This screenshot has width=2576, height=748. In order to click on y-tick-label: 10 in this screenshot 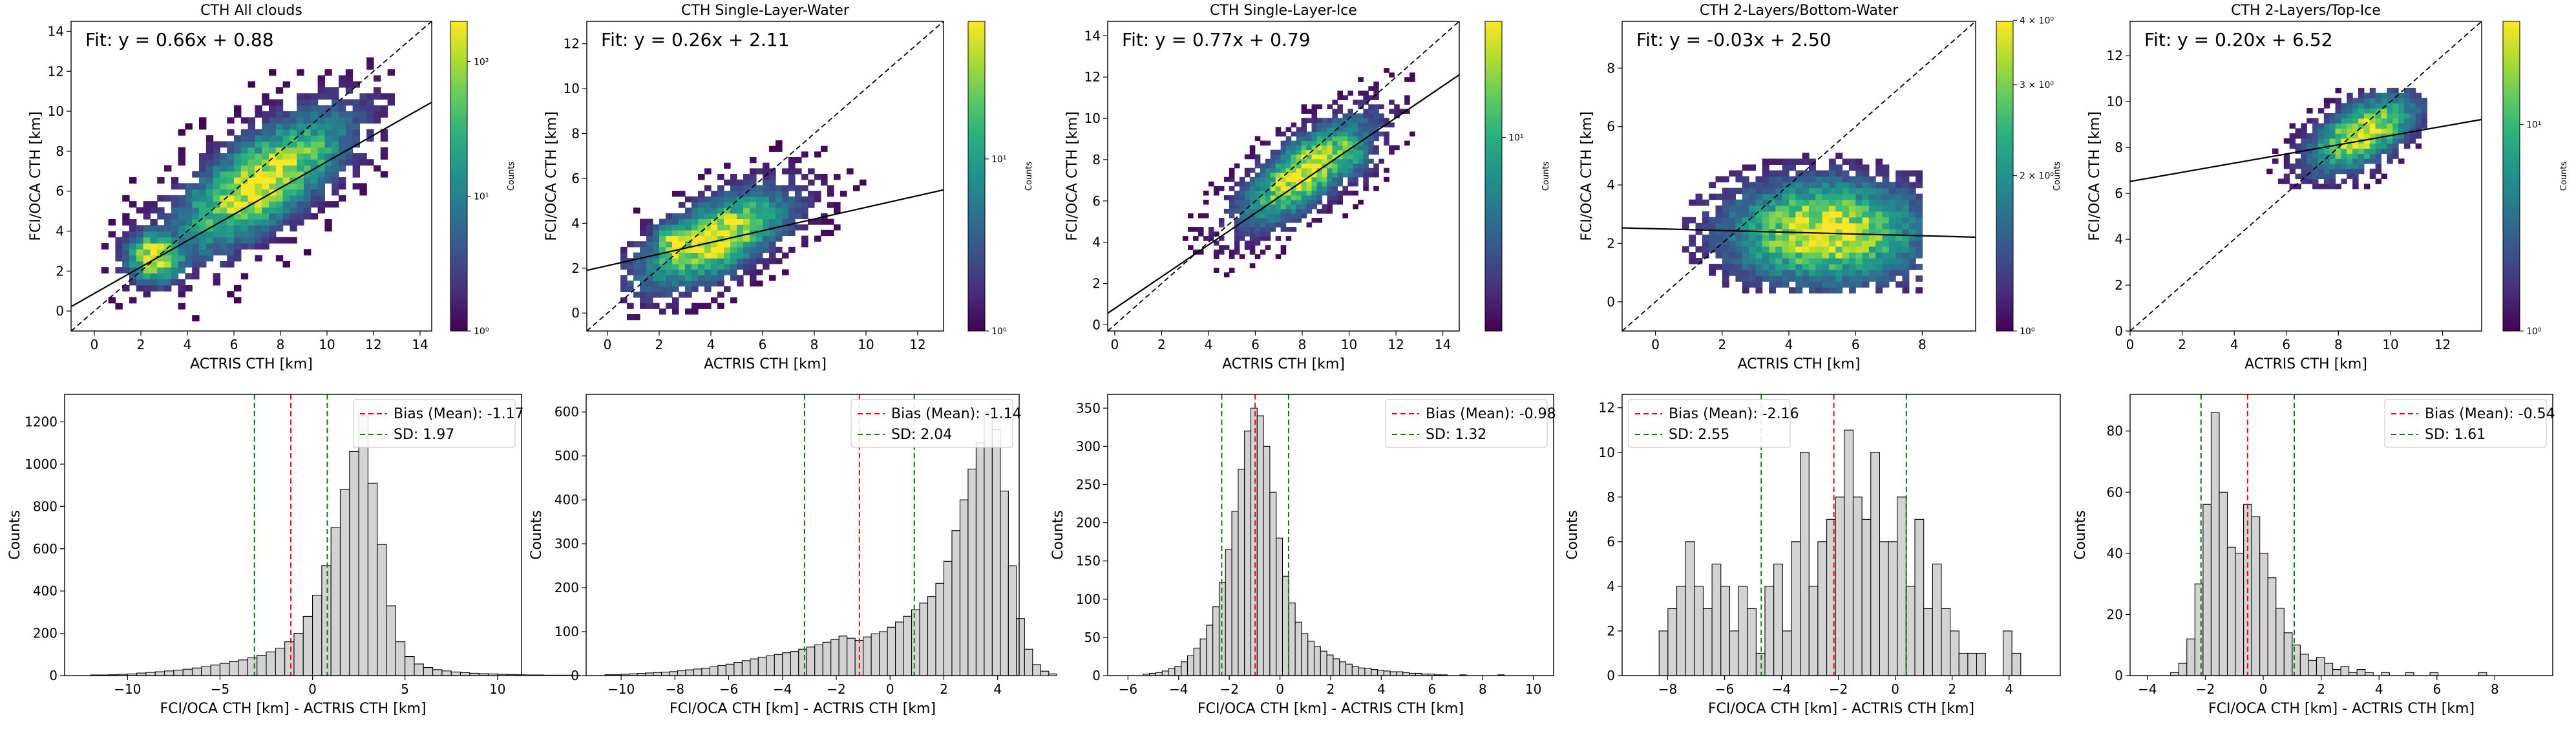, I will do `click(572, 88)`.